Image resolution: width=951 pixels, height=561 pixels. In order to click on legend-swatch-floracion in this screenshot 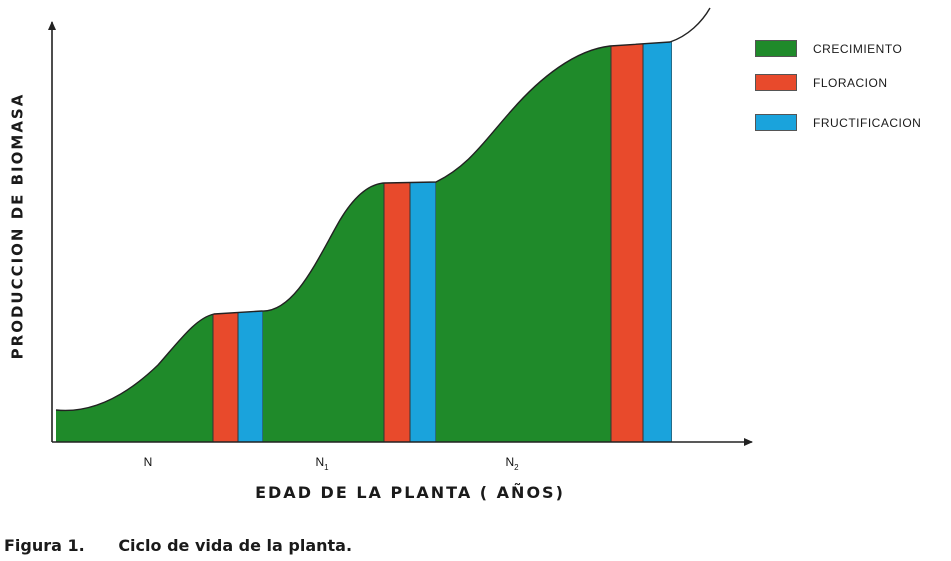, I will do `click(776, 82)`.